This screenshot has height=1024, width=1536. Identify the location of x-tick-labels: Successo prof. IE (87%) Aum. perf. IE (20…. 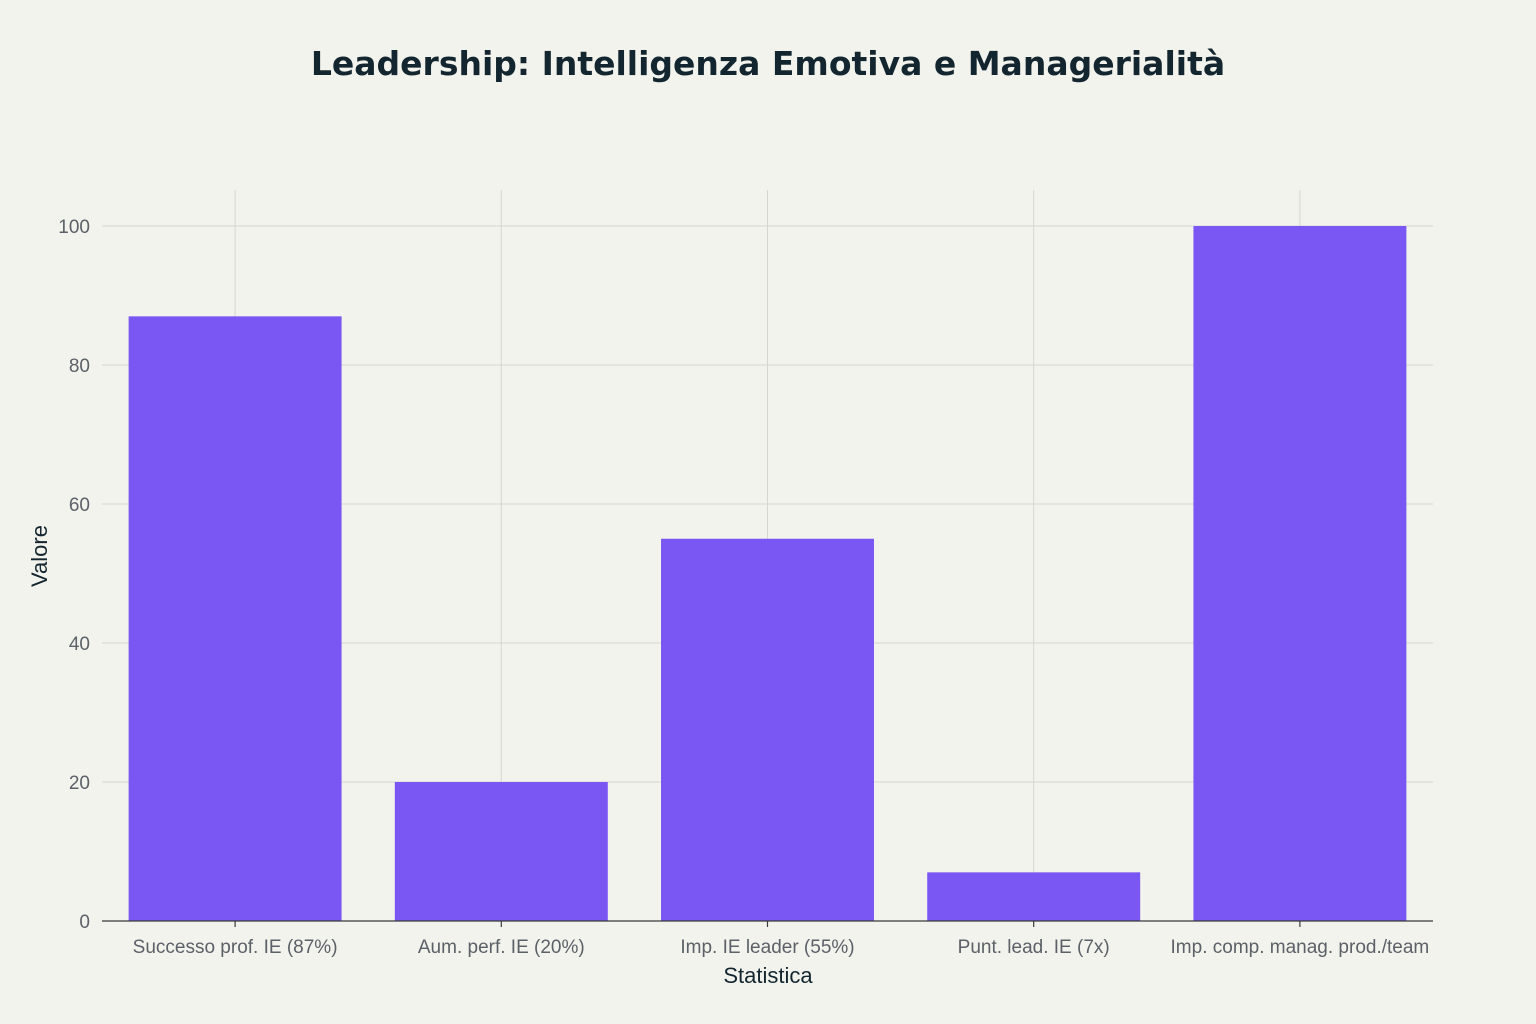
(781, 947).